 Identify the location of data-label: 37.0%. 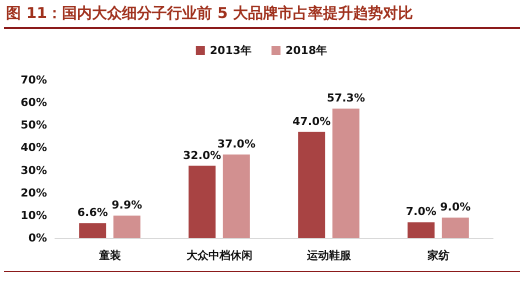
(236, 143).